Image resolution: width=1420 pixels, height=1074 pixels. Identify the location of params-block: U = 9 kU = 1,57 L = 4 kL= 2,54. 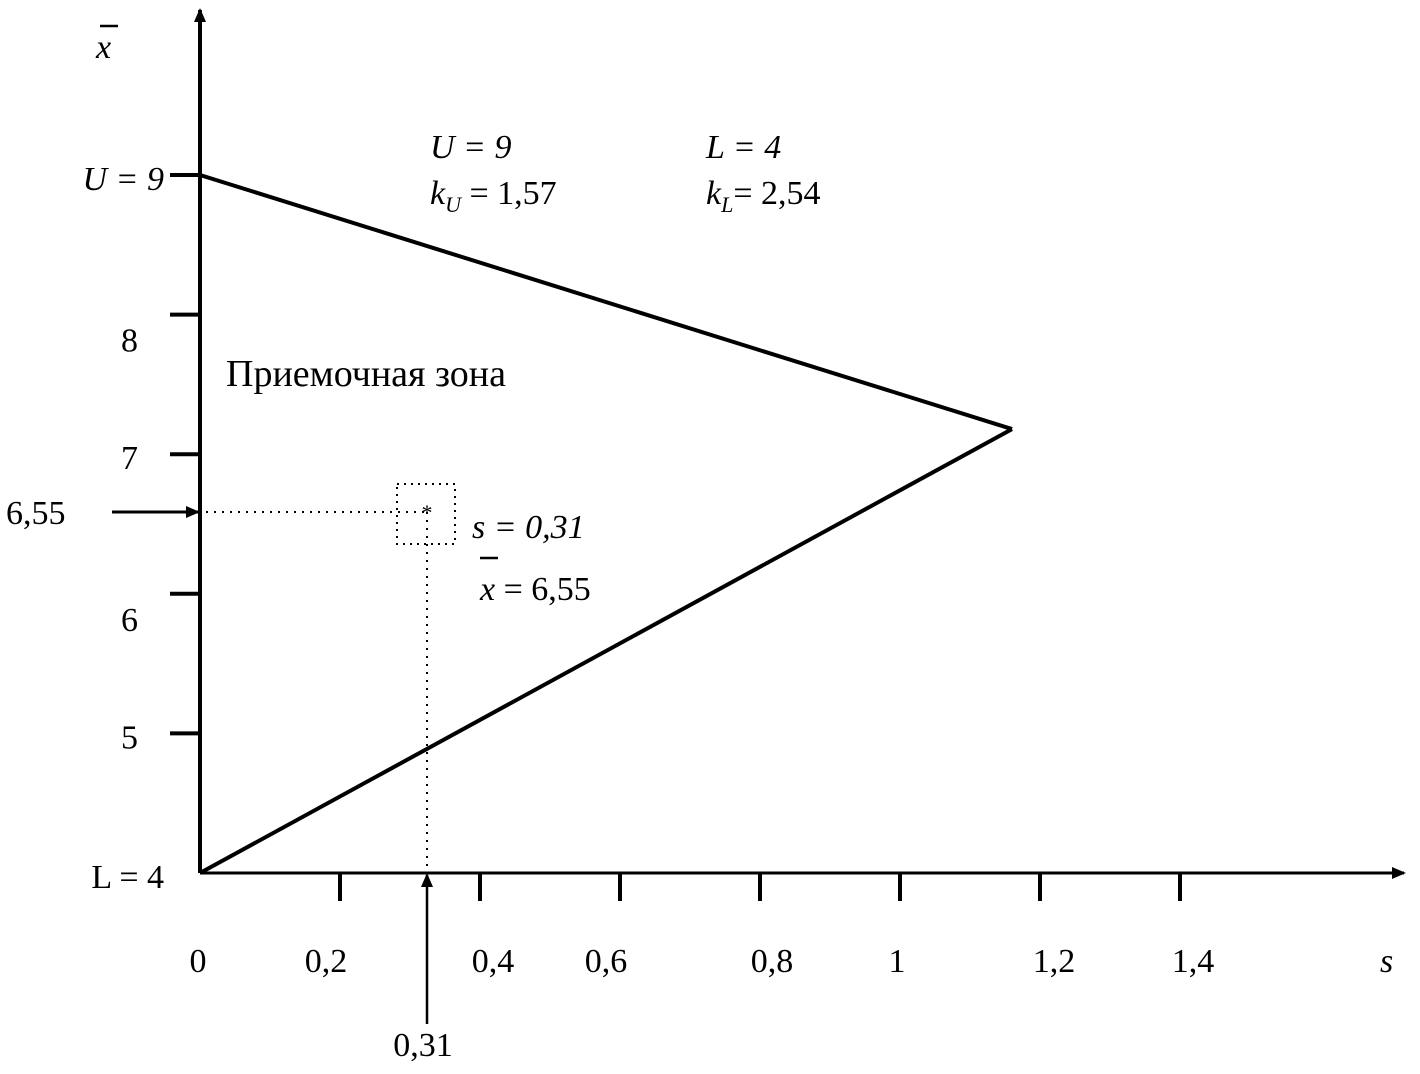
(625, 173).